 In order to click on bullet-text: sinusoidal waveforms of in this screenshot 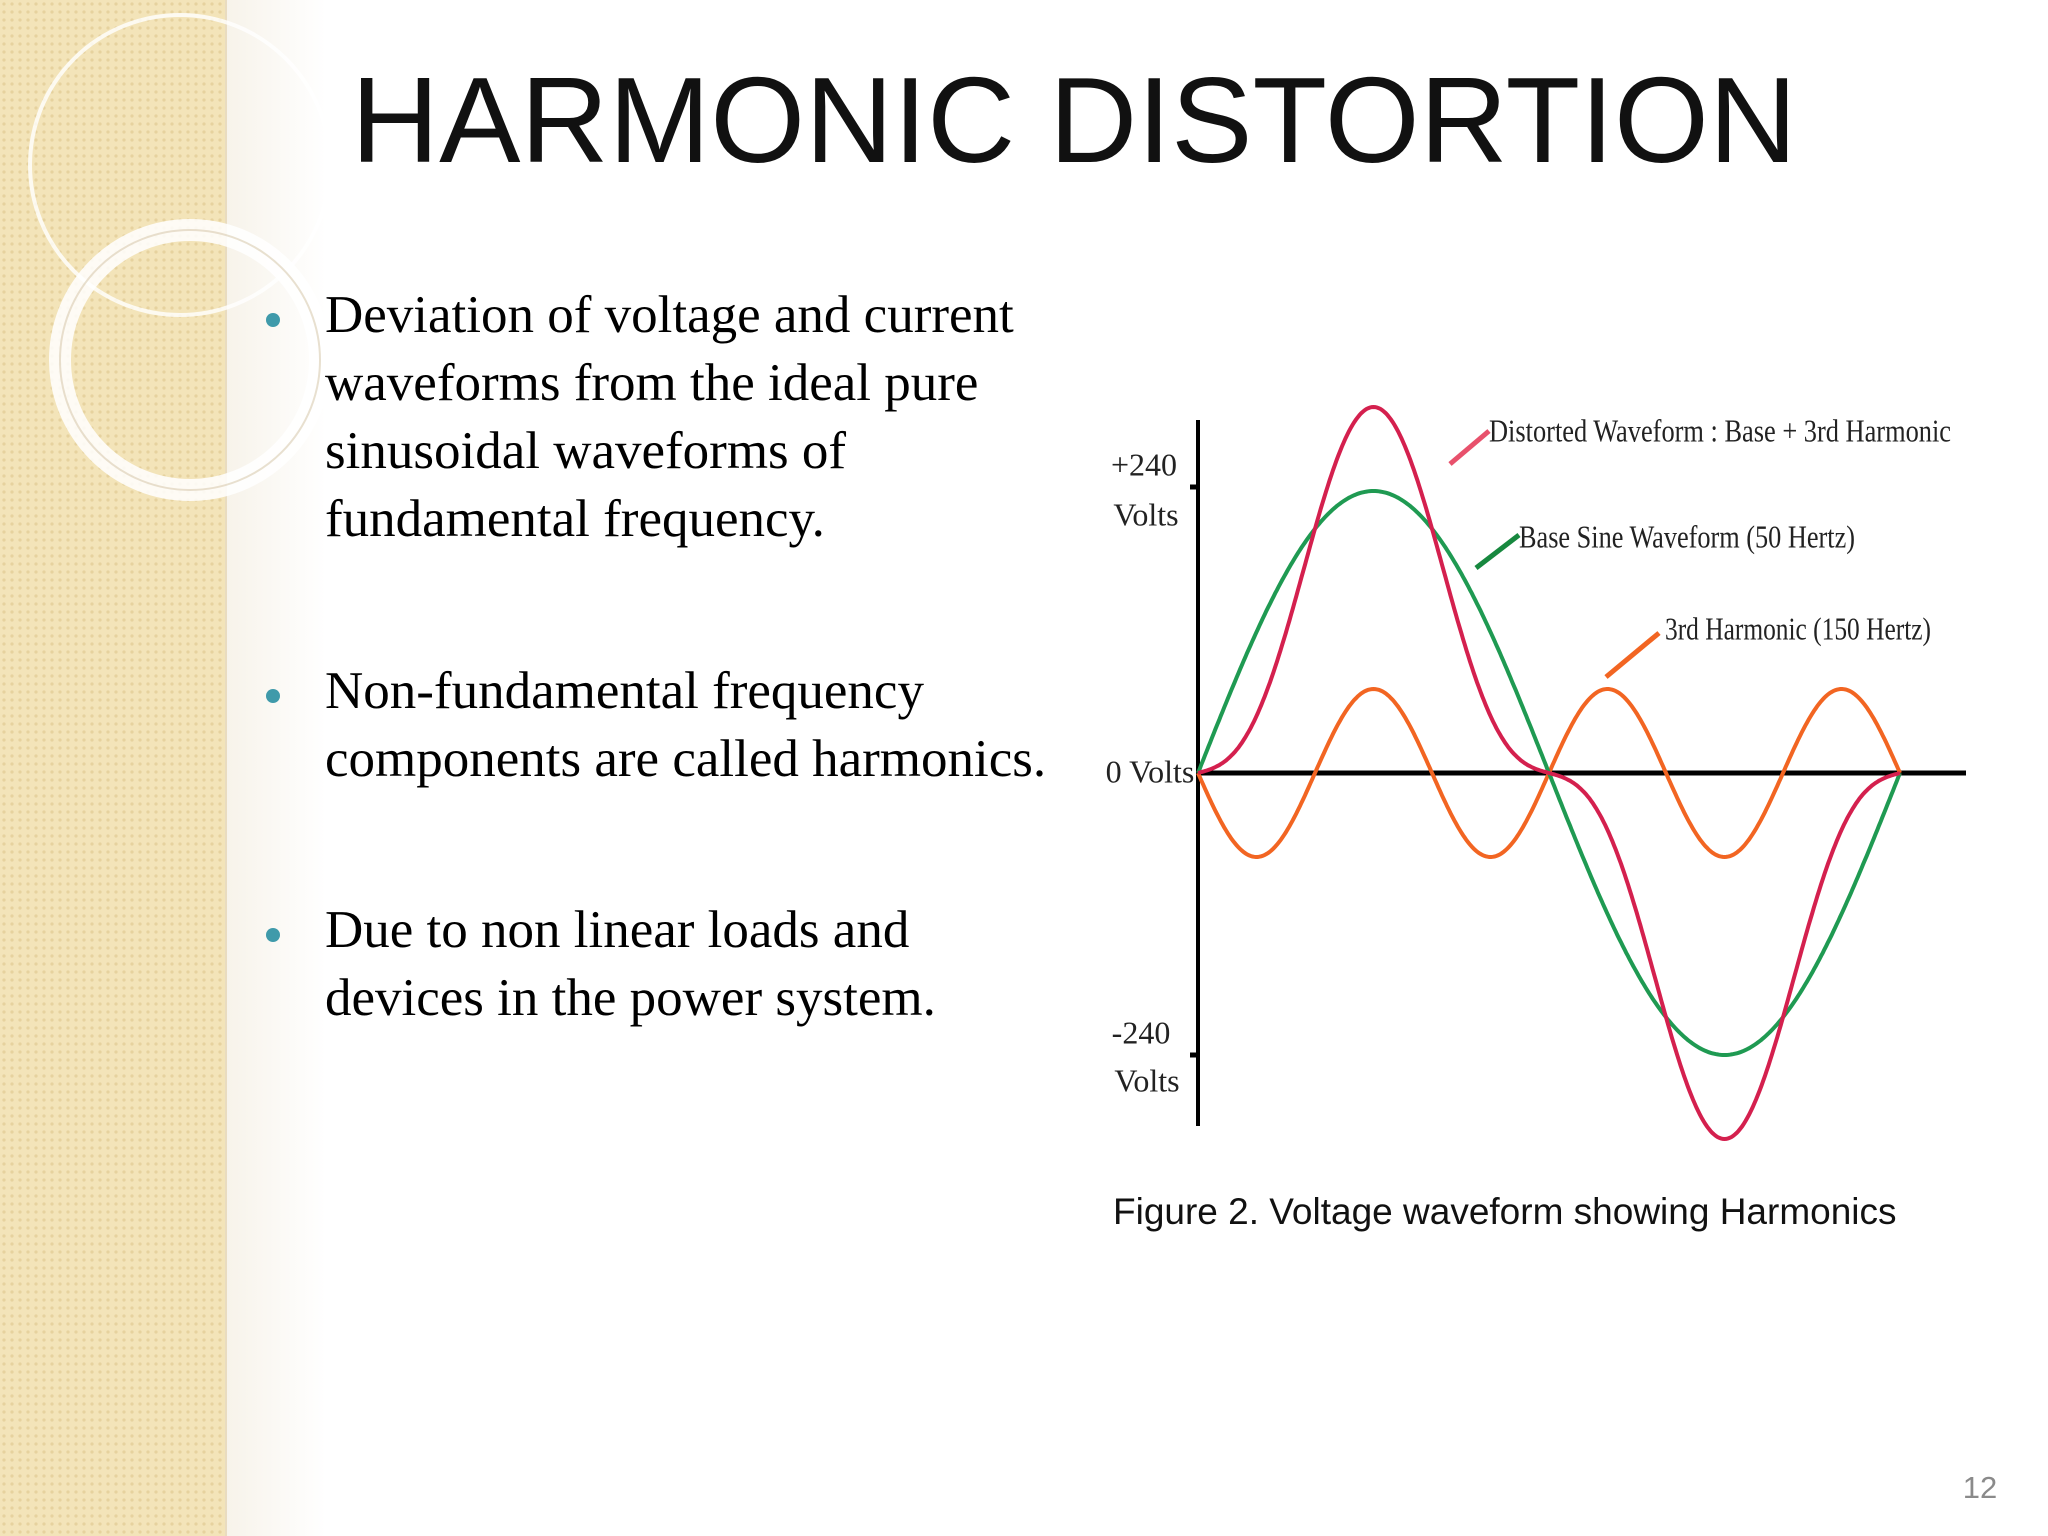, I will do `click(585, 451)`.